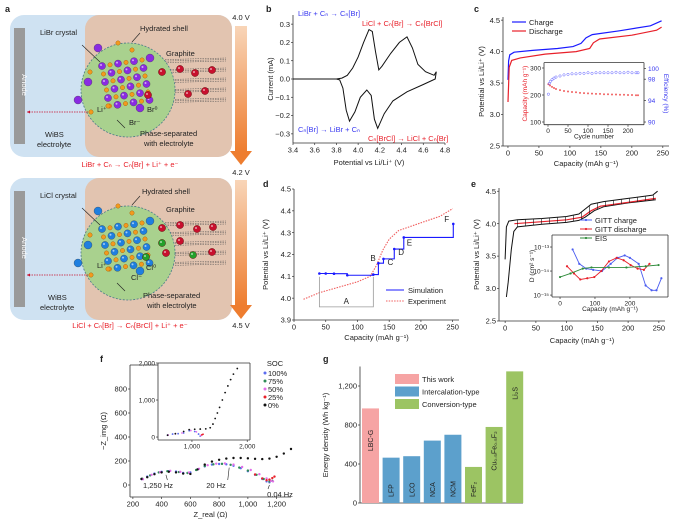  What do you see at coordinates (241, 17) in the screenshot?
I see `voltage-label-start: 4.0 V` at bounding box center [241, 17].